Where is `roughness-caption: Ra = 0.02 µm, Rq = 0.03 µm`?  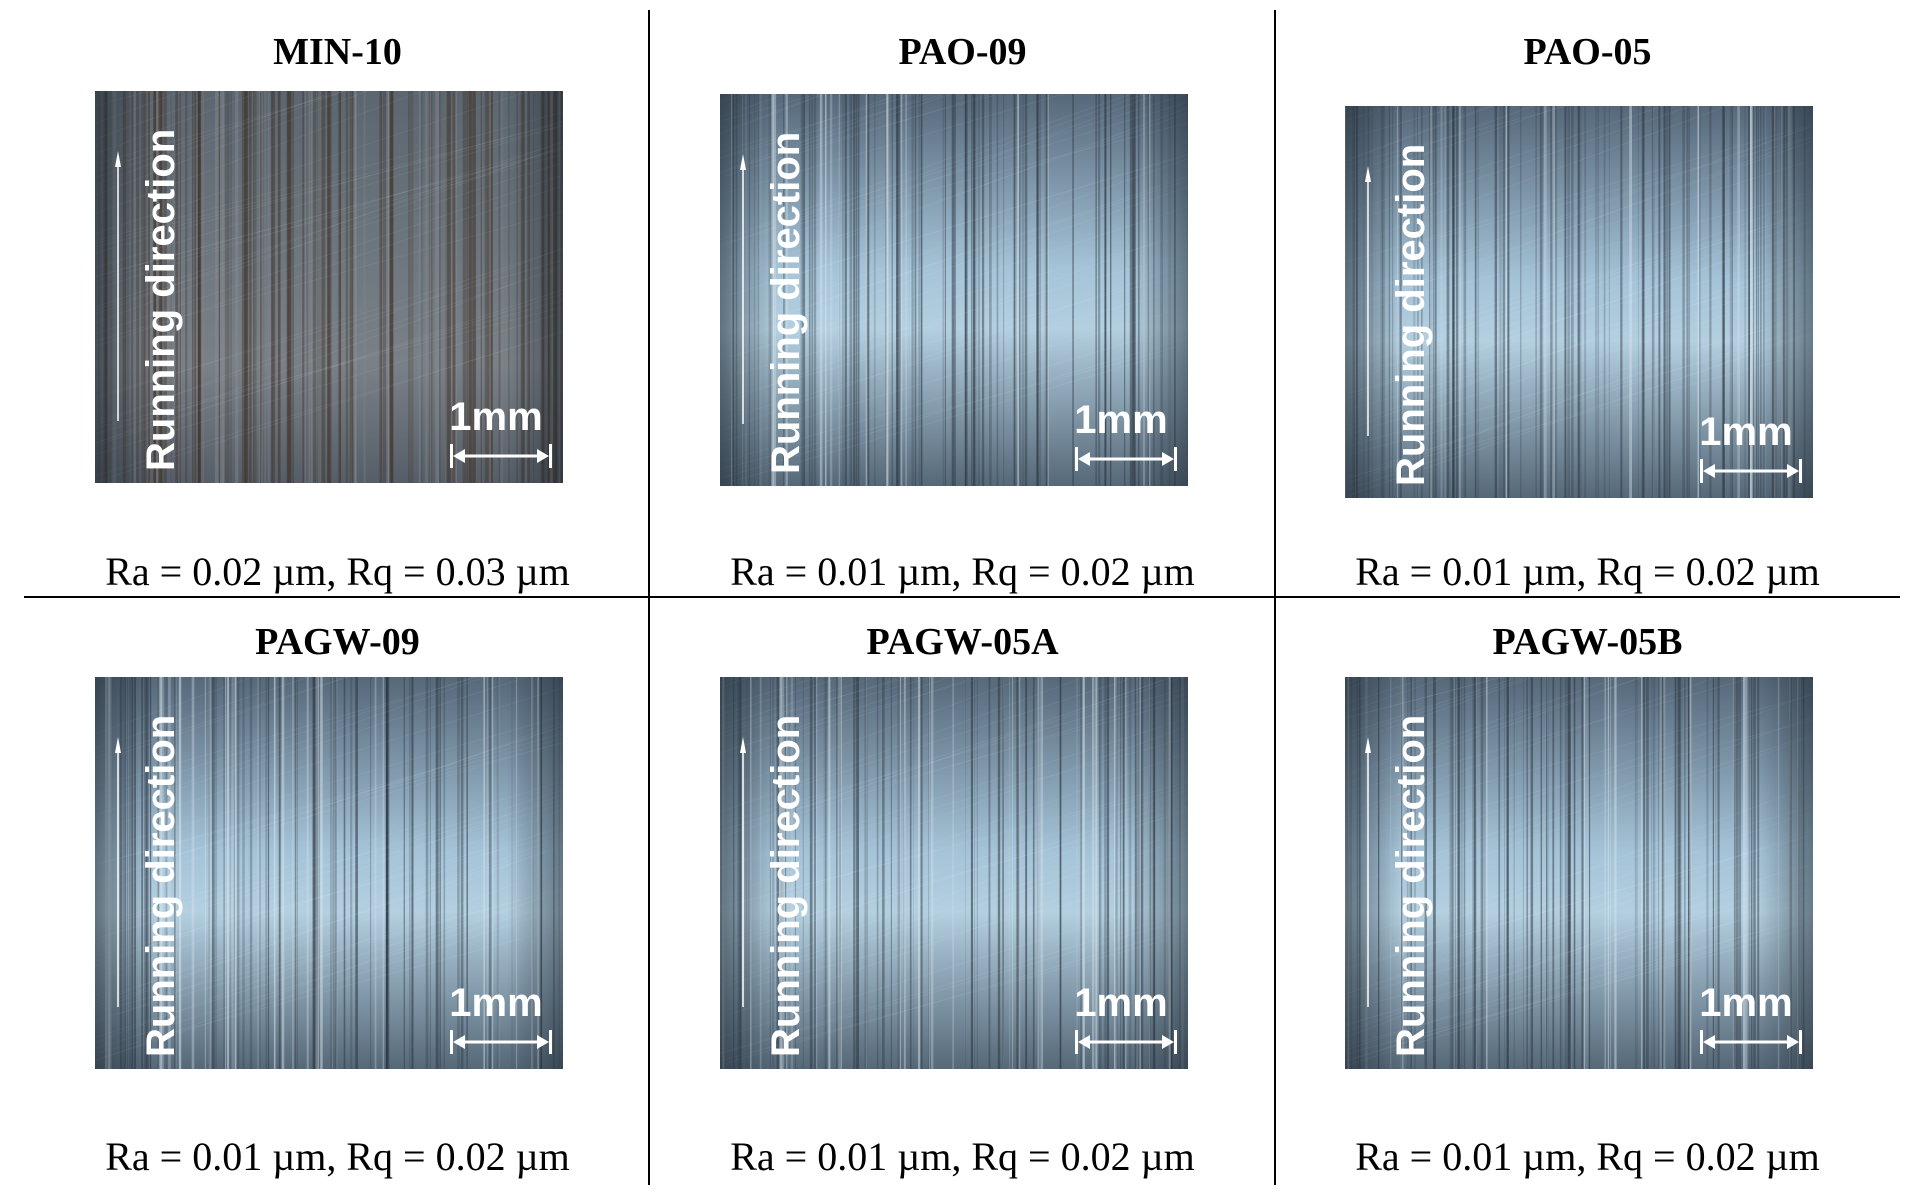 roughness-caption: Ra = 0.02 µm, Rq = 0.03 µm is located at coordinates (337, 571).